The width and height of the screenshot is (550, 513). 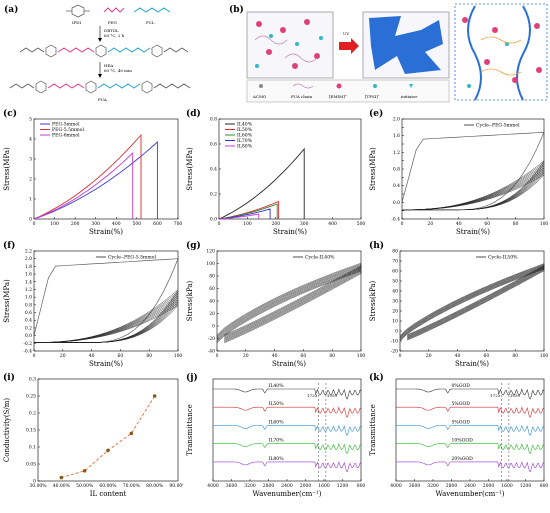 What do you see at coordinates (361, 356) in the screenshot?
I see `panel-g-xtick-label: 100` at bounding box center [361, 356].